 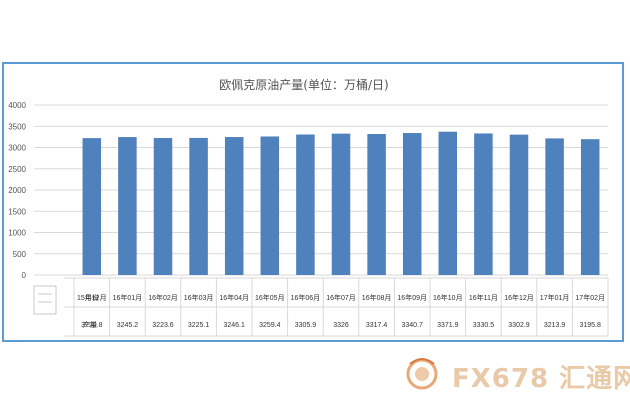 I want to click on value-label: 3371.9, so click(x=448, y=325).